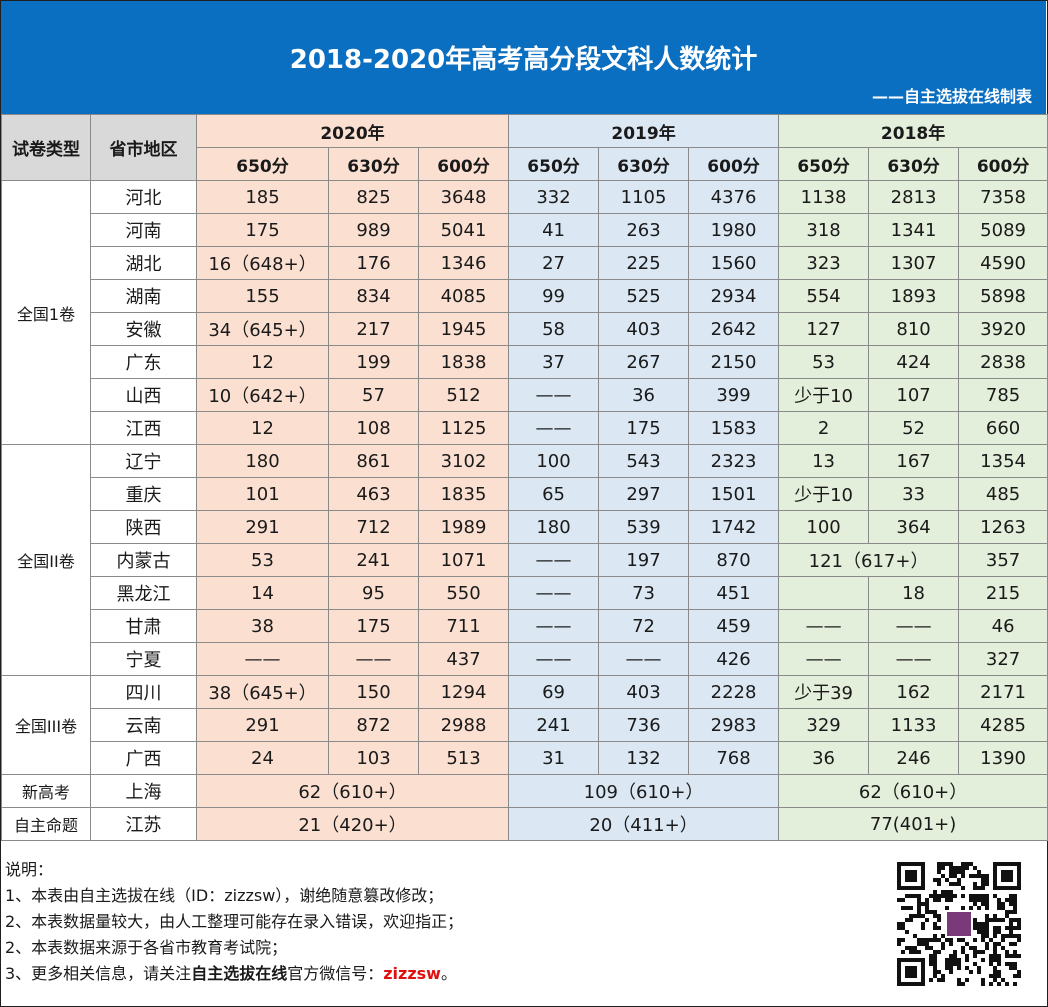 The height and width of the screenshot is (1007, 1048). I want to click on count-cell: 327, so click(1003, 659).